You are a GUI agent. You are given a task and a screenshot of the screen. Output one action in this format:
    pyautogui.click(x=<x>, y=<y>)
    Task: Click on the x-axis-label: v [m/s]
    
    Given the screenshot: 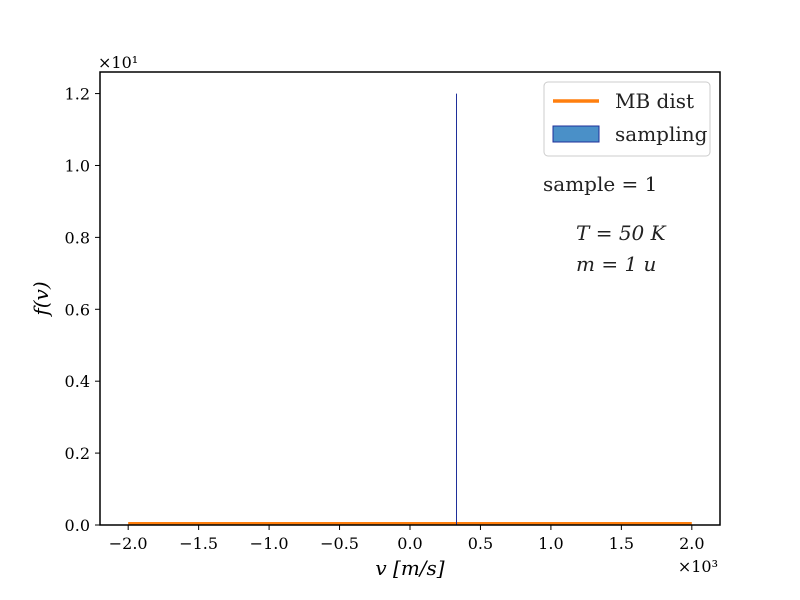 What is the action you would take?
    pyautogui.click(x=409, y=568)
    